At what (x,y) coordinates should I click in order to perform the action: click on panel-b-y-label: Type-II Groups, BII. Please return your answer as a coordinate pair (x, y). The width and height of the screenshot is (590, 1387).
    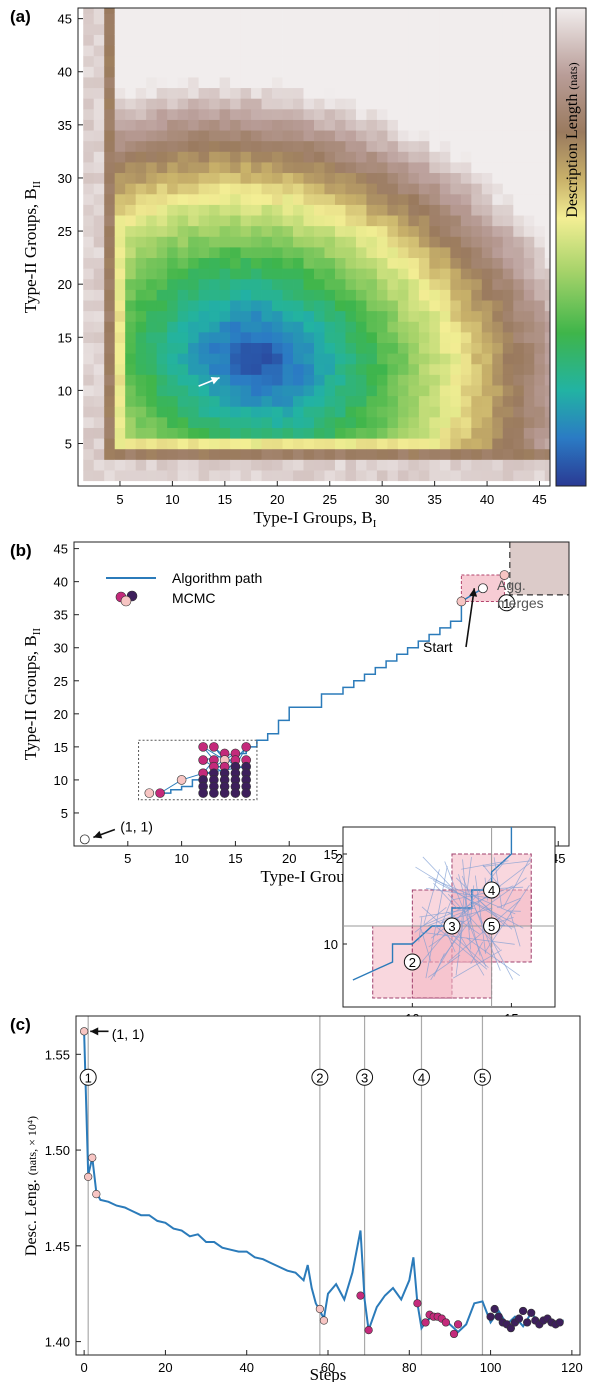
    Looking at the image, I should click on (32, 694).